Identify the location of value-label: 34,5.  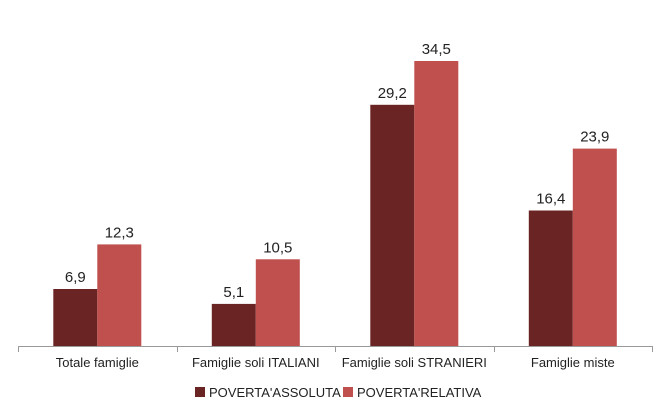
(436, 49).